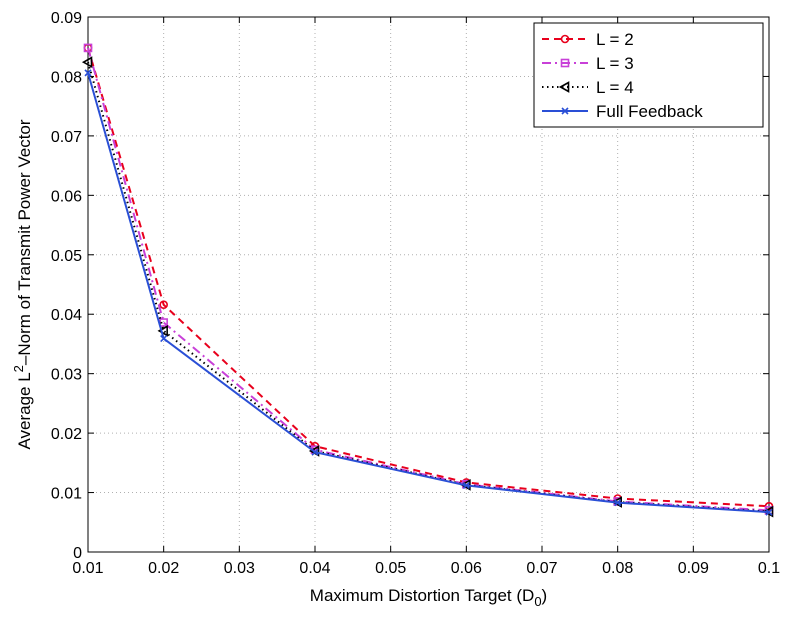  Describe the element at coordinates (390, 568) in the screenshot. I see `x-tick-label: 0.05` at that location.